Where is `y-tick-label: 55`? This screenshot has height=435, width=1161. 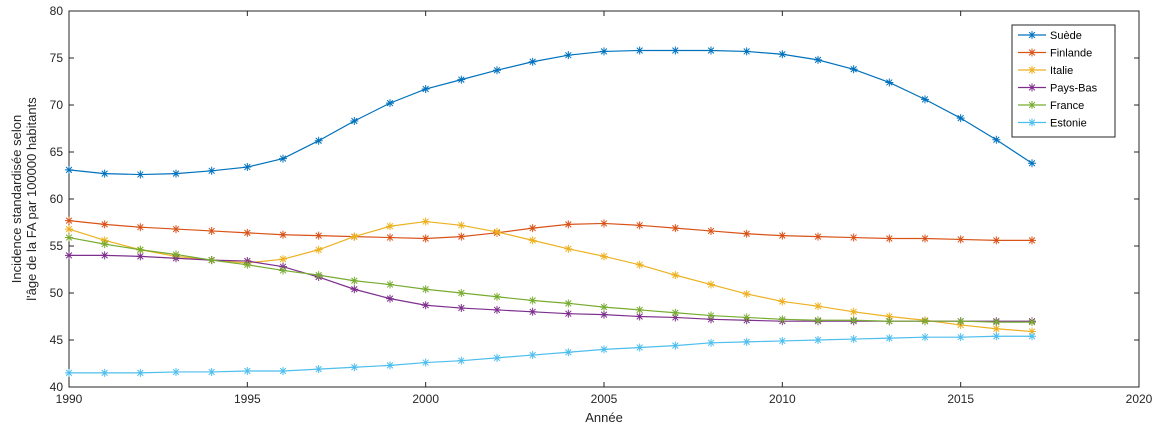 y-tick-label: 55 is located at coordinates (57, 246).